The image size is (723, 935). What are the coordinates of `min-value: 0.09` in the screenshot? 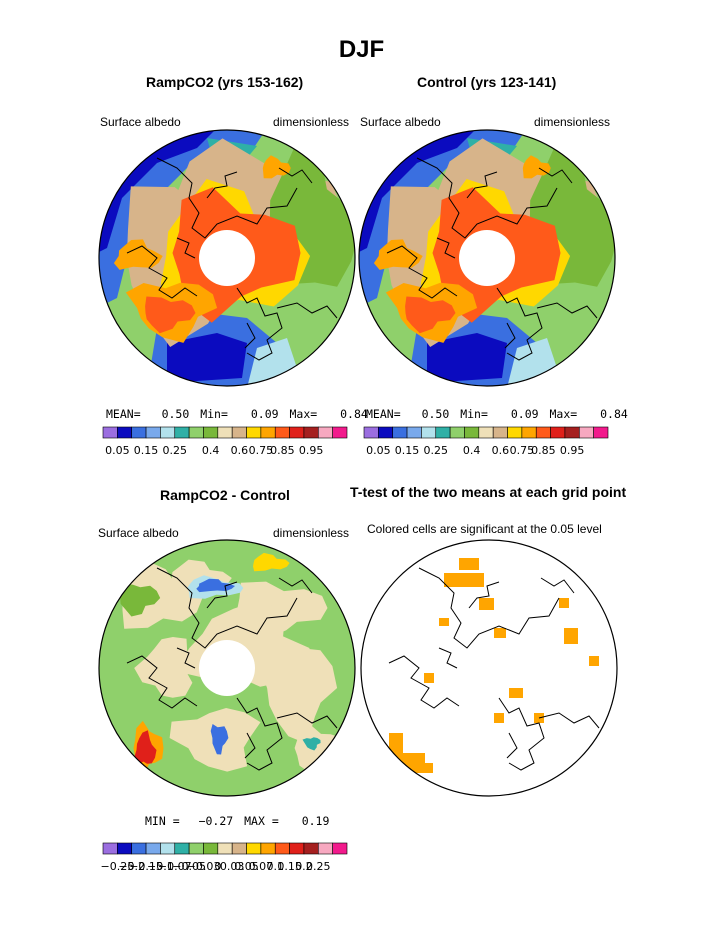 It's located at (264, 414).